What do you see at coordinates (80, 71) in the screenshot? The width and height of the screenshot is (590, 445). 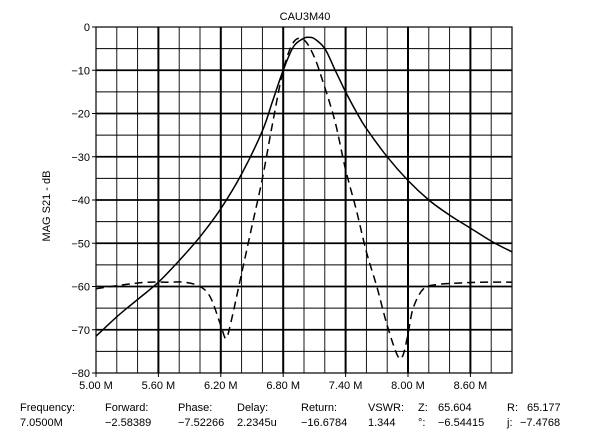 I see `y-tick-label: −10` at bounding box center [80, 71].